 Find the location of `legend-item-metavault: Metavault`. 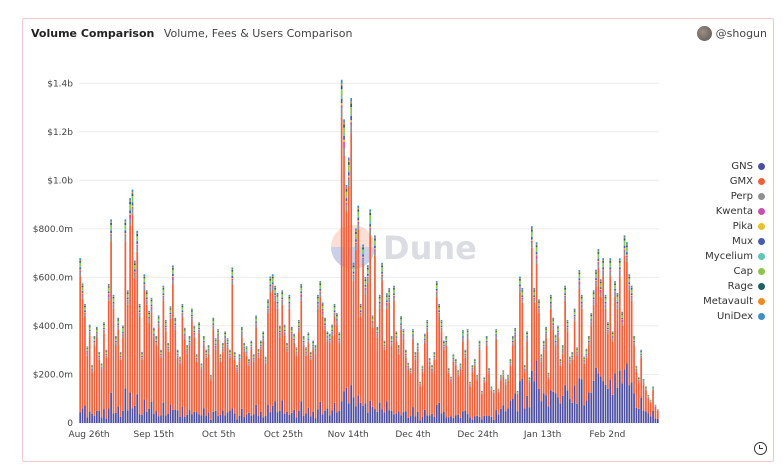

legend-item-metavault: Metavault is located at coordinates (734, 301).